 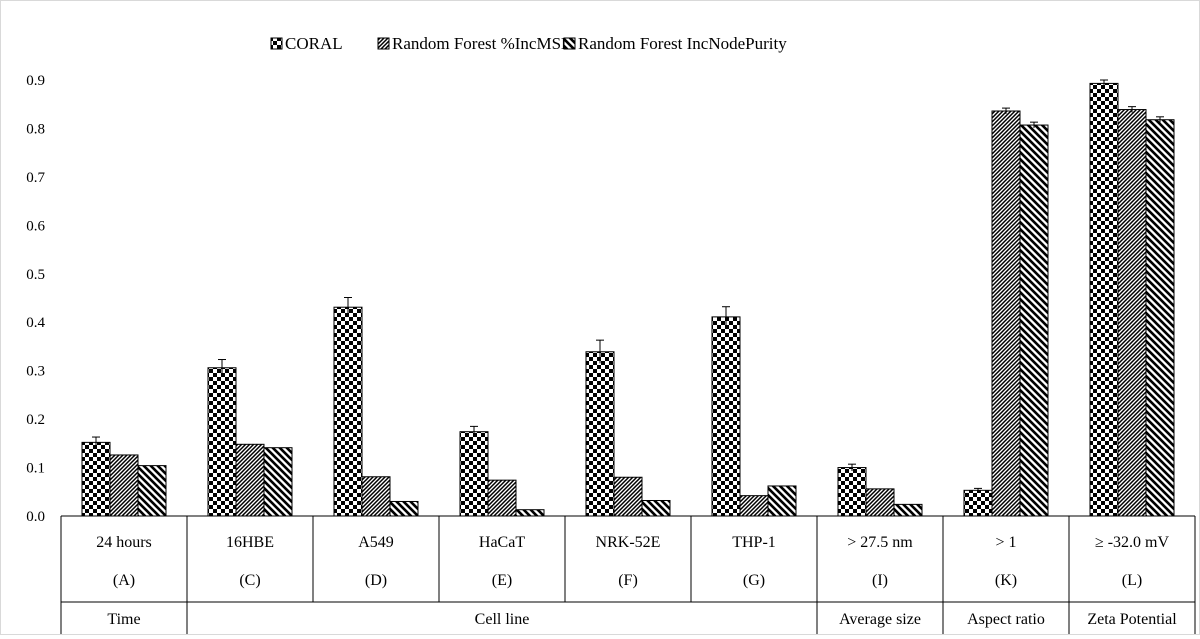 I want to click on group-label: Average size, so click(x=880, y=619).